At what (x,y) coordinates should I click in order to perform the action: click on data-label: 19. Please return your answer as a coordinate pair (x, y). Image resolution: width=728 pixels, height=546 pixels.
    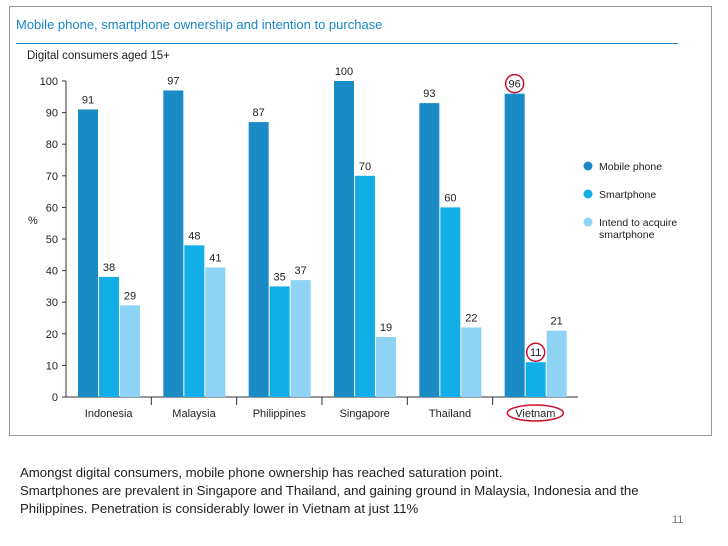
    Looking at the image, I should click on (386, 328).